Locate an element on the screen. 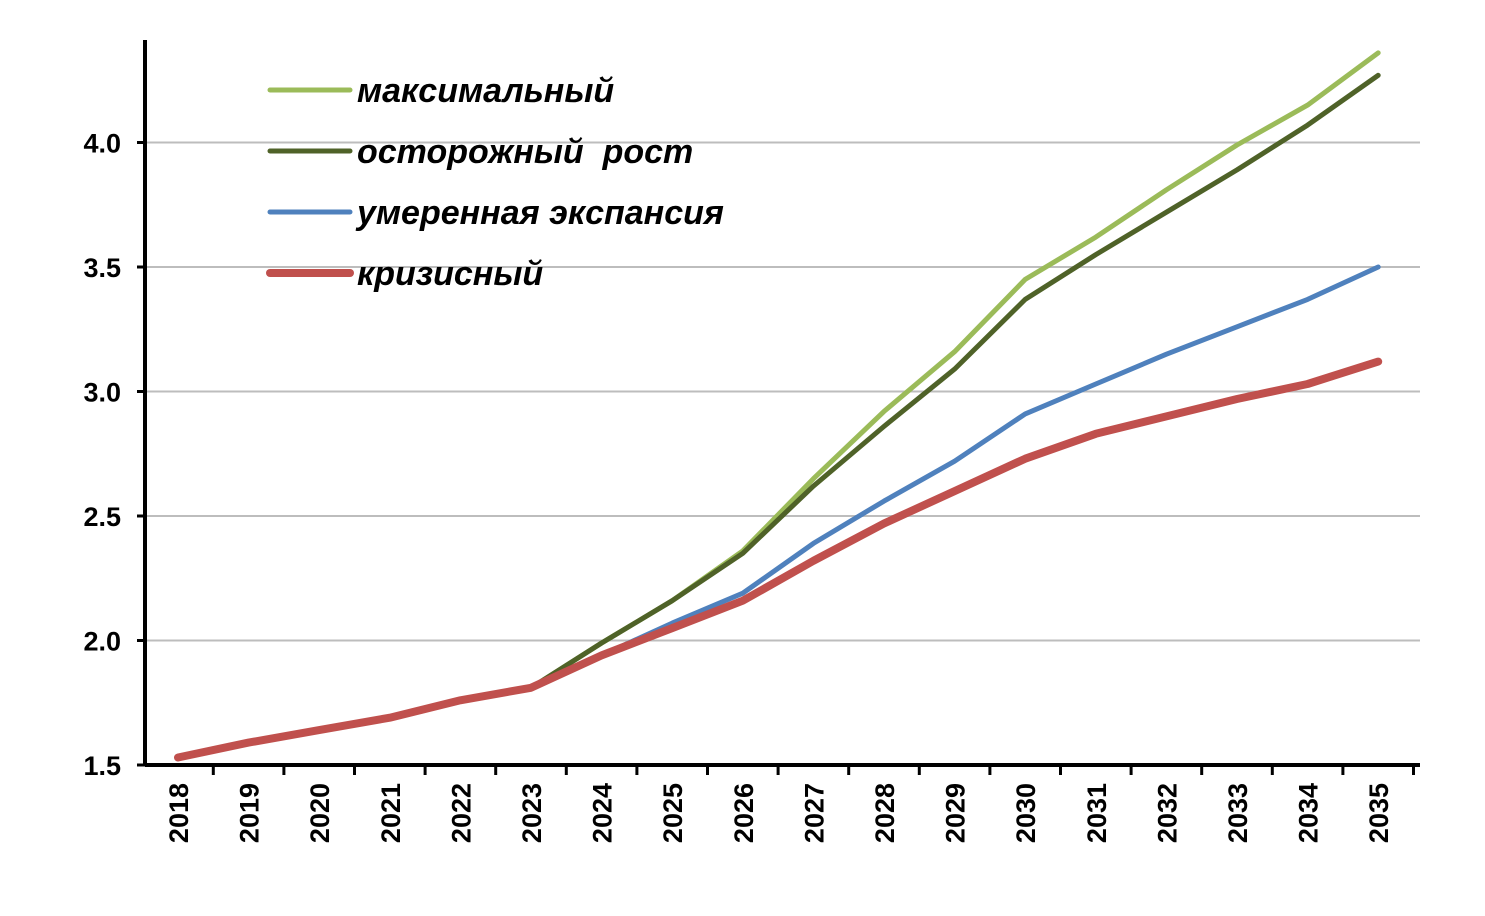  y-tick-label: 2.0 is located at coordinates (102, 642).